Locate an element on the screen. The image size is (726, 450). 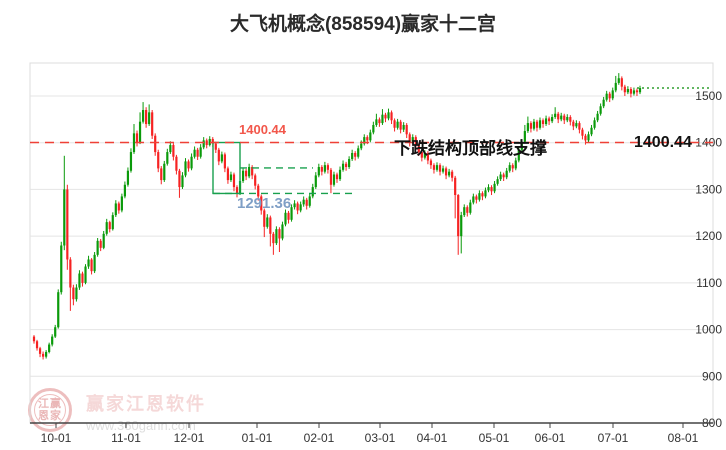
x-axis-label: 01-01 is located at coordinates (257, 438).